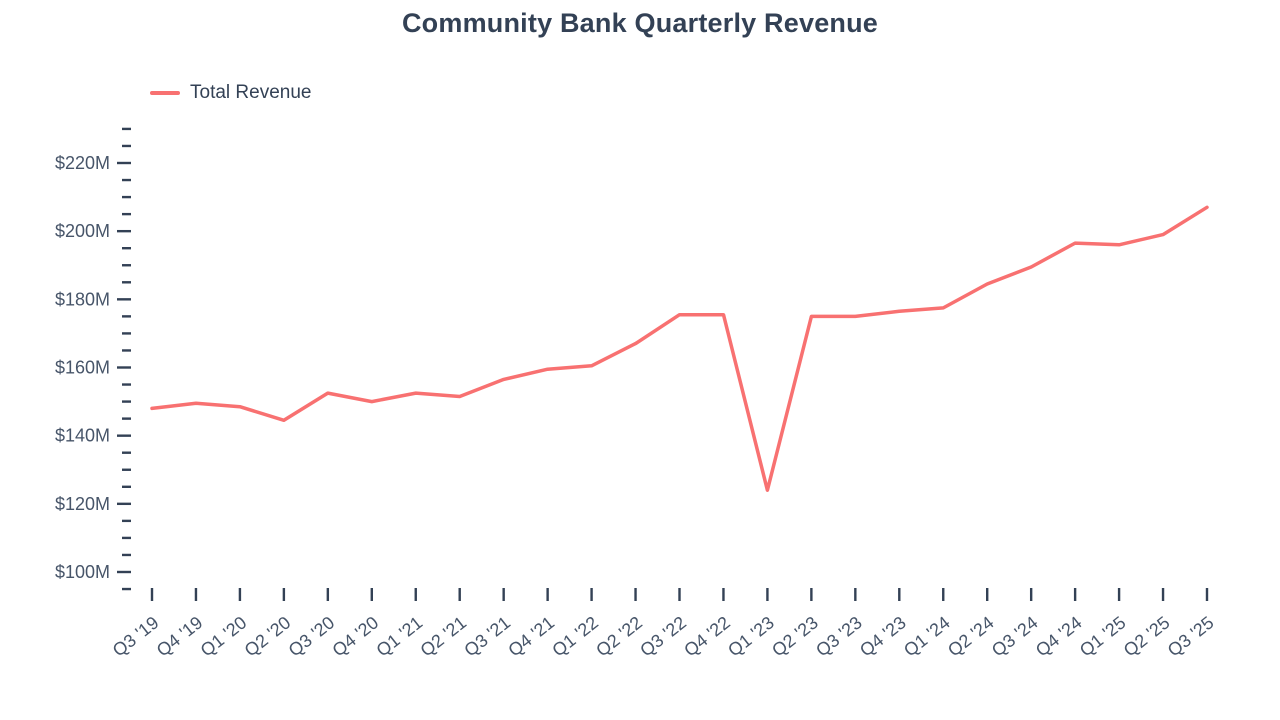 This screenshot has width=1280, height=720. I want to click on legend-line-swatch, so click(165, 93).